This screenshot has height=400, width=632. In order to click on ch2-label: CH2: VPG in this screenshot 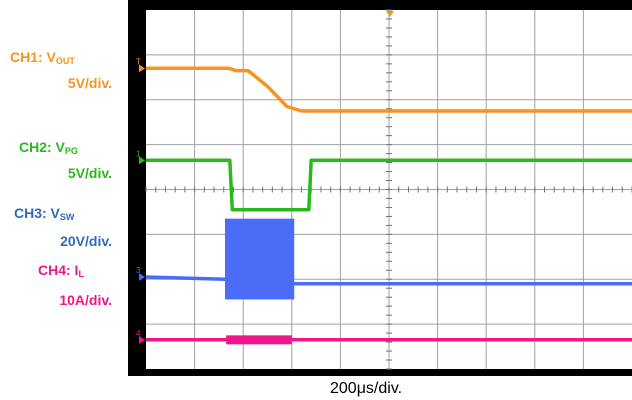, I will do `click(48, 147)`.